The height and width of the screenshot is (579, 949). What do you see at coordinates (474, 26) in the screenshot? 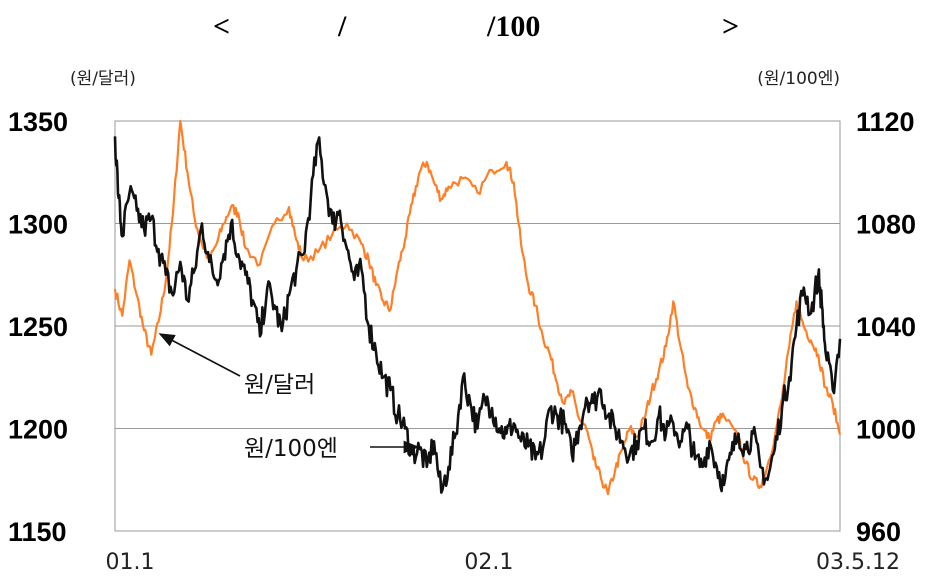
I see `chart-title: < / /100 >` at bounding box center [474, 26].